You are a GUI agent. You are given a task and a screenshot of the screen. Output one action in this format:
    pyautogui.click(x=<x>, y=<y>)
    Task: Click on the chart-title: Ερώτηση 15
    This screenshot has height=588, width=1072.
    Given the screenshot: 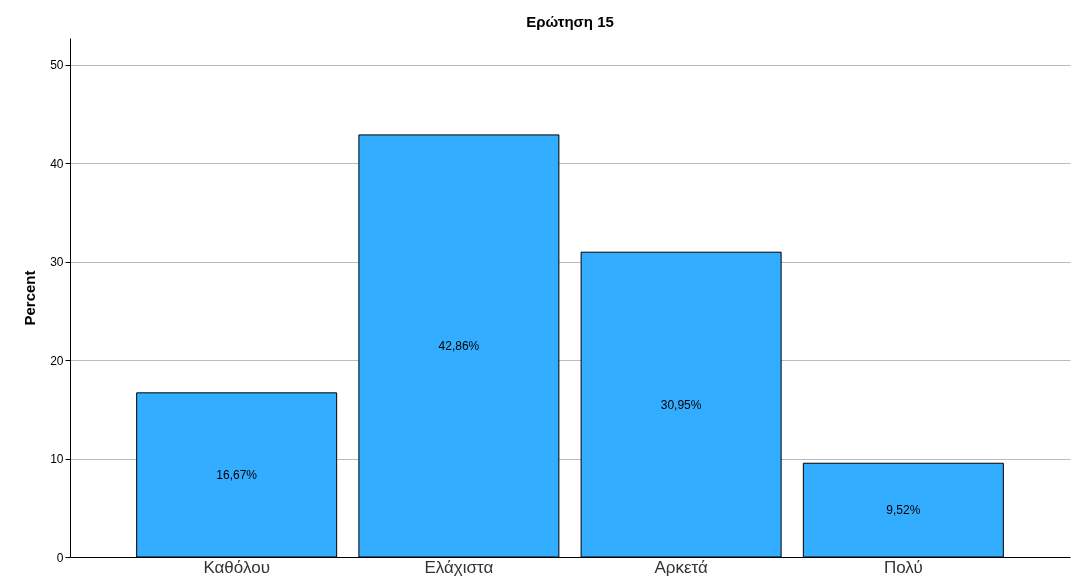 What is the action you would take?
    pyautogui.click(x=570, y=21)
    